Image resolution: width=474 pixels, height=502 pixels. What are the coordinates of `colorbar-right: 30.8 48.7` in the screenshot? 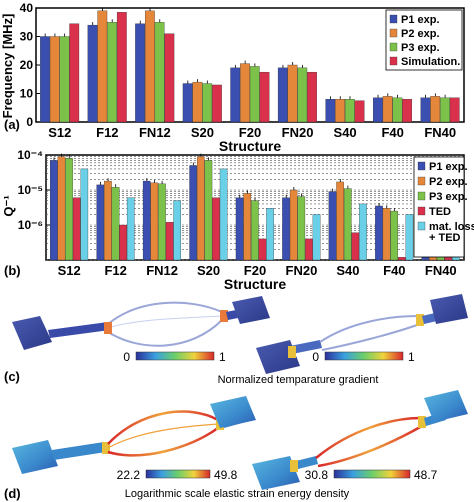 It's located at (371, 475).